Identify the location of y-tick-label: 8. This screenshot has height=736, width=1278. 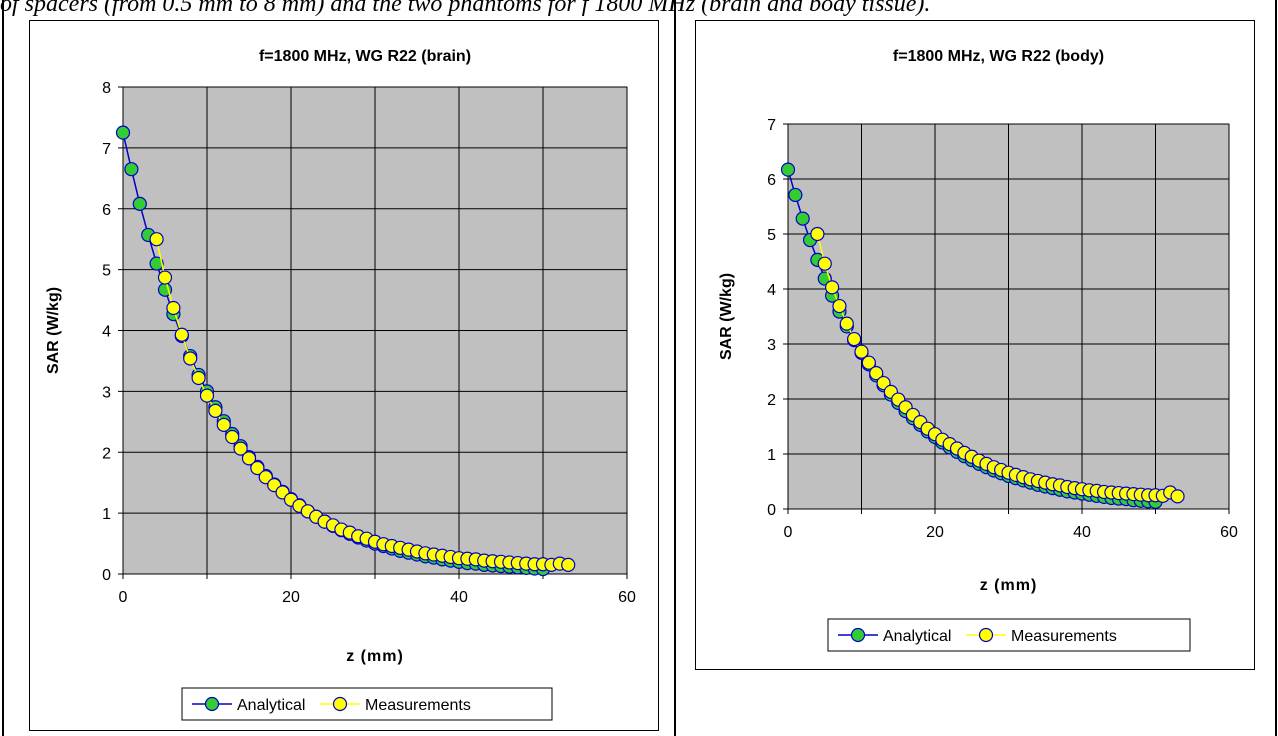
(106, 88).